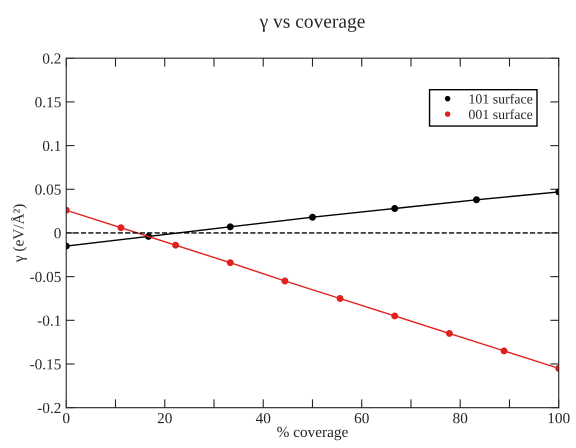 Image resolution: width=576 pixels, height=448 pixels. What do you see at coordinates (165, 418) in the screenshot?
I see `x-tick-label: 20` at bounding box center [165, 418].